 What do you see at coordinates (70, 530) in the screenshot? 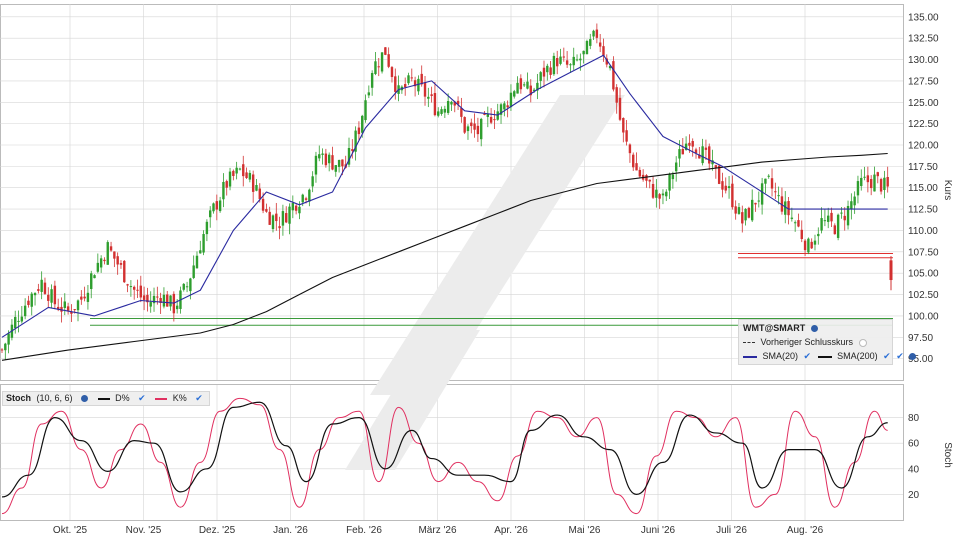
I see `x-tick-label: Okt. '25` at bounding box center [70, 530].